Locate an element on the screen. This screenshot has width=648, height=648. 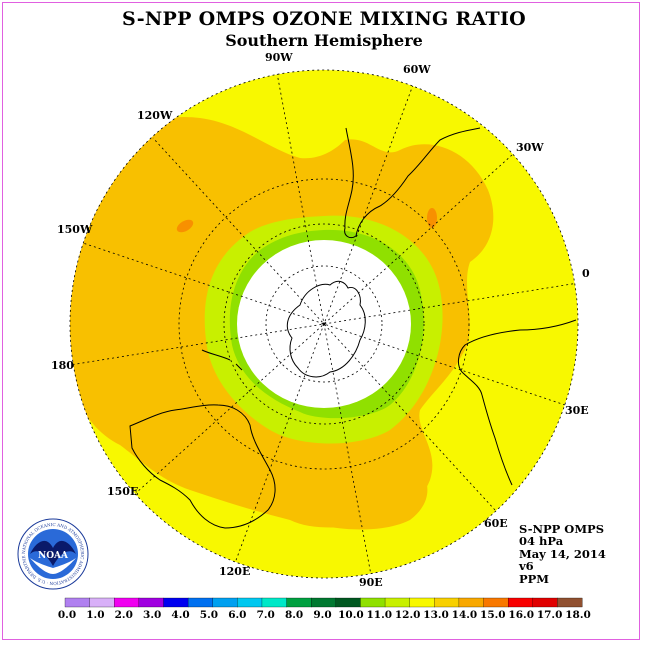
colorbar-label: 12.0 is located at coordinates (408, 615).